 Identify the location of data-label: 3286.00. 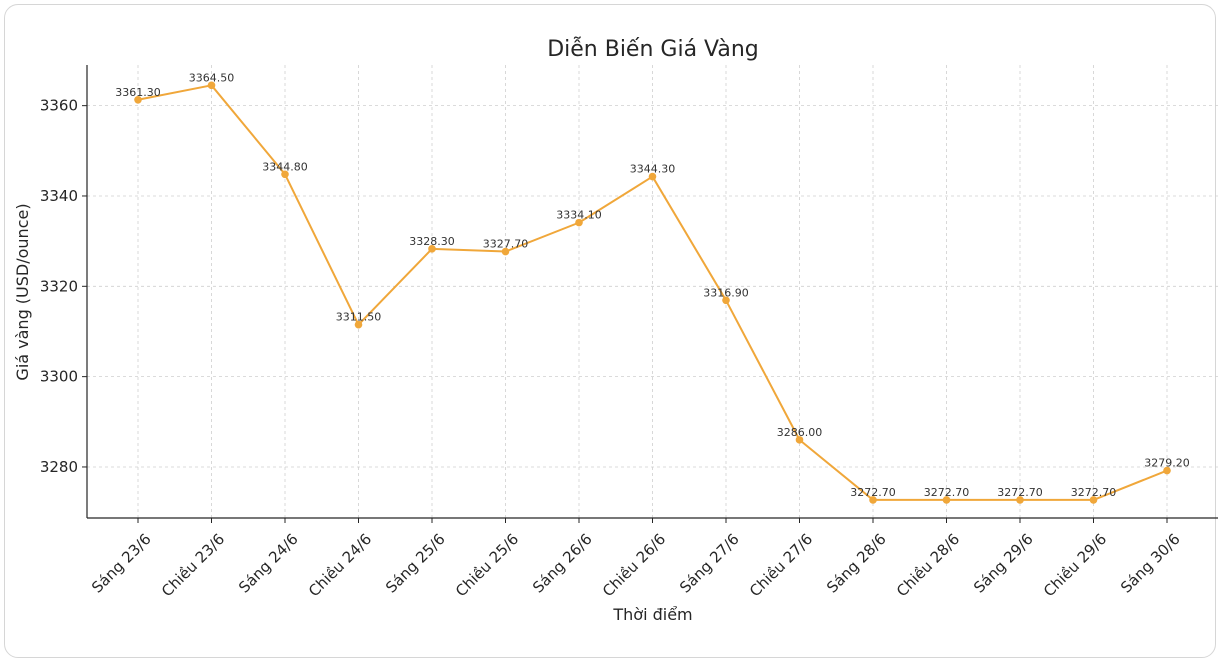
(800, 432).